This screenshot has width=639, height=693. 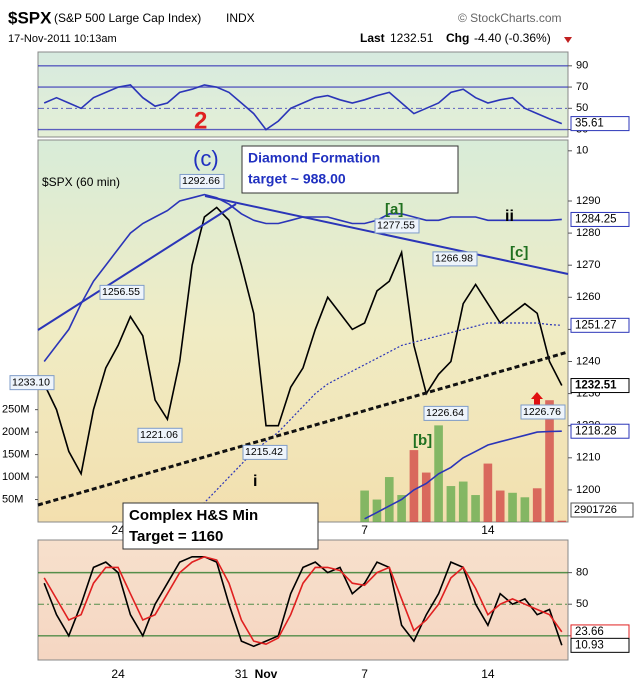 What do you see at coordinates (62, 39) in the screenshot?
I see `timestamp: 17-Nov-2011 10:13am` at bounding box center [62, 39].